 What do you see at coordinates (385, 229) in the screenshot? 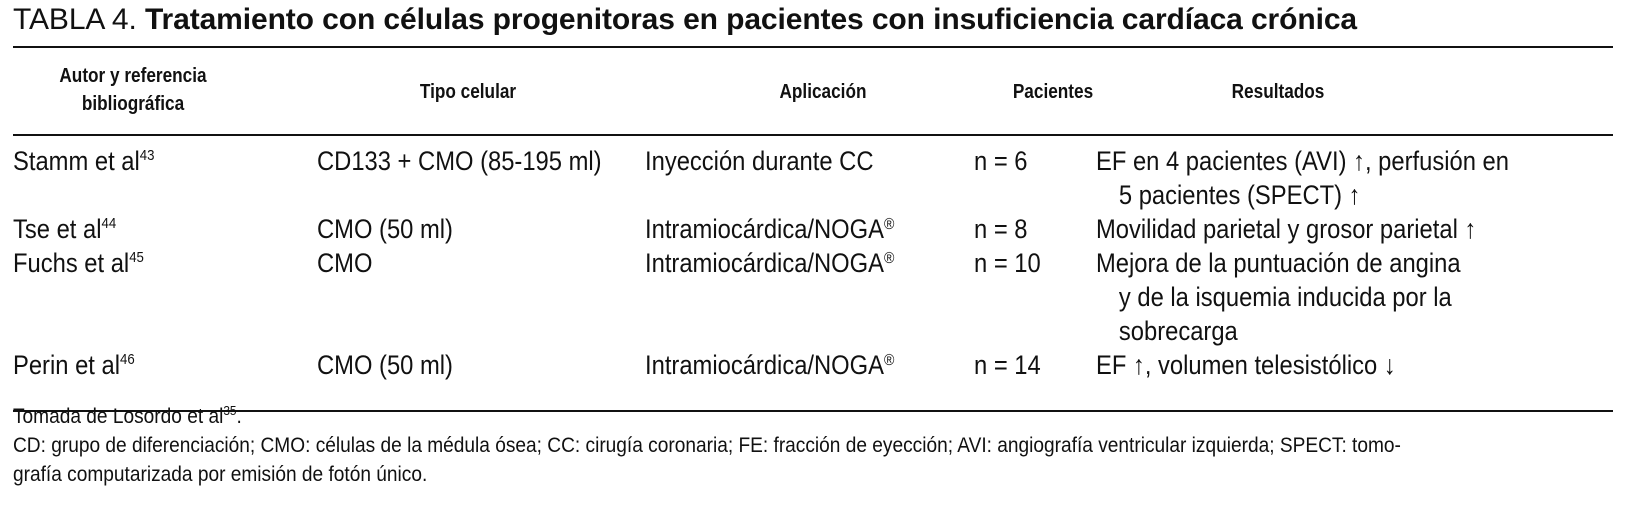
I see `row2-tipo: CMO (50 ml)` at bounding box center [385, 229].